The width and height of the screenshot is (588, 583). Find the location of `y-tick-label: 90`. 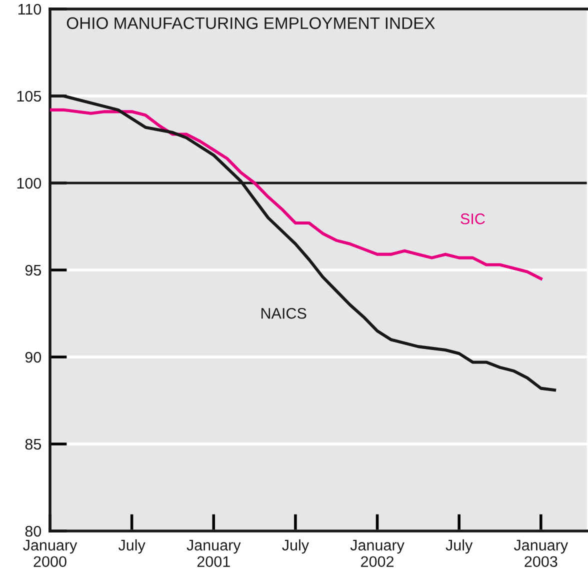

y-tick-label: 90 is located at coordinates (33, 357).